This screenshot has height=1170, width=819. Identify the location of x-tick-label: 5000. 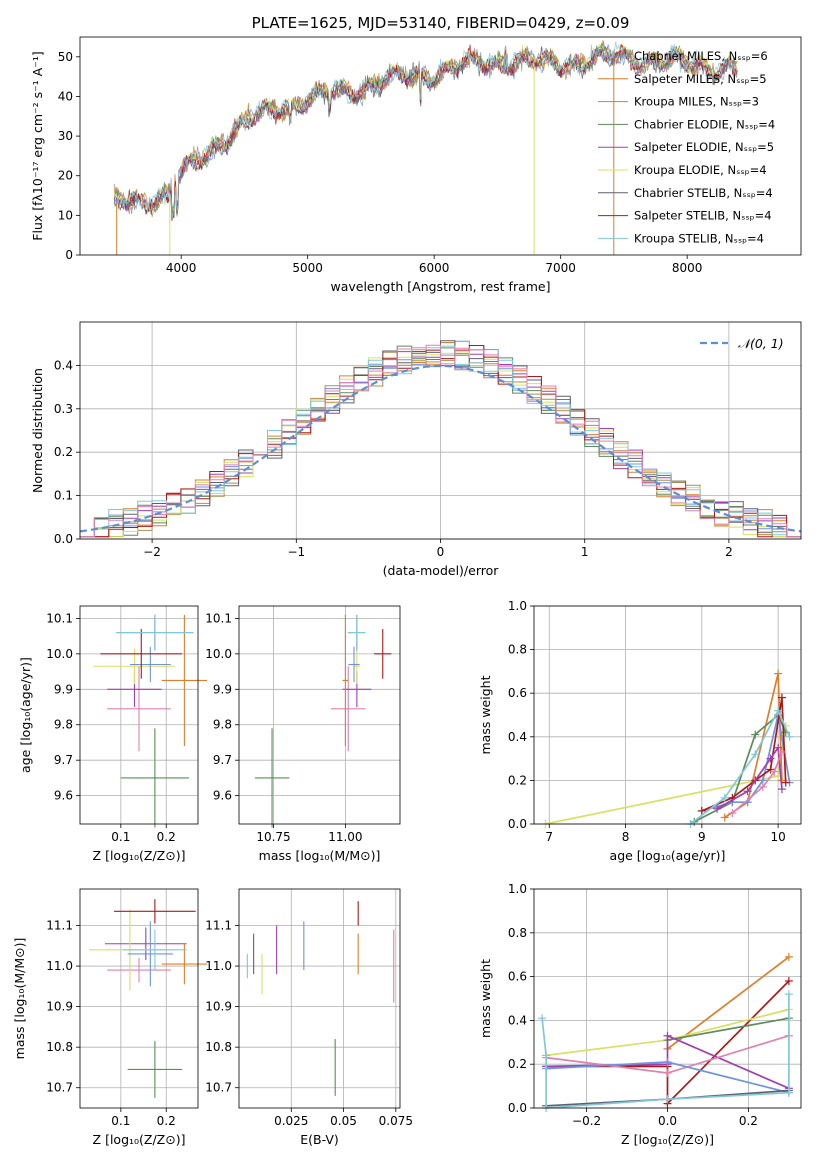
(307, 268).